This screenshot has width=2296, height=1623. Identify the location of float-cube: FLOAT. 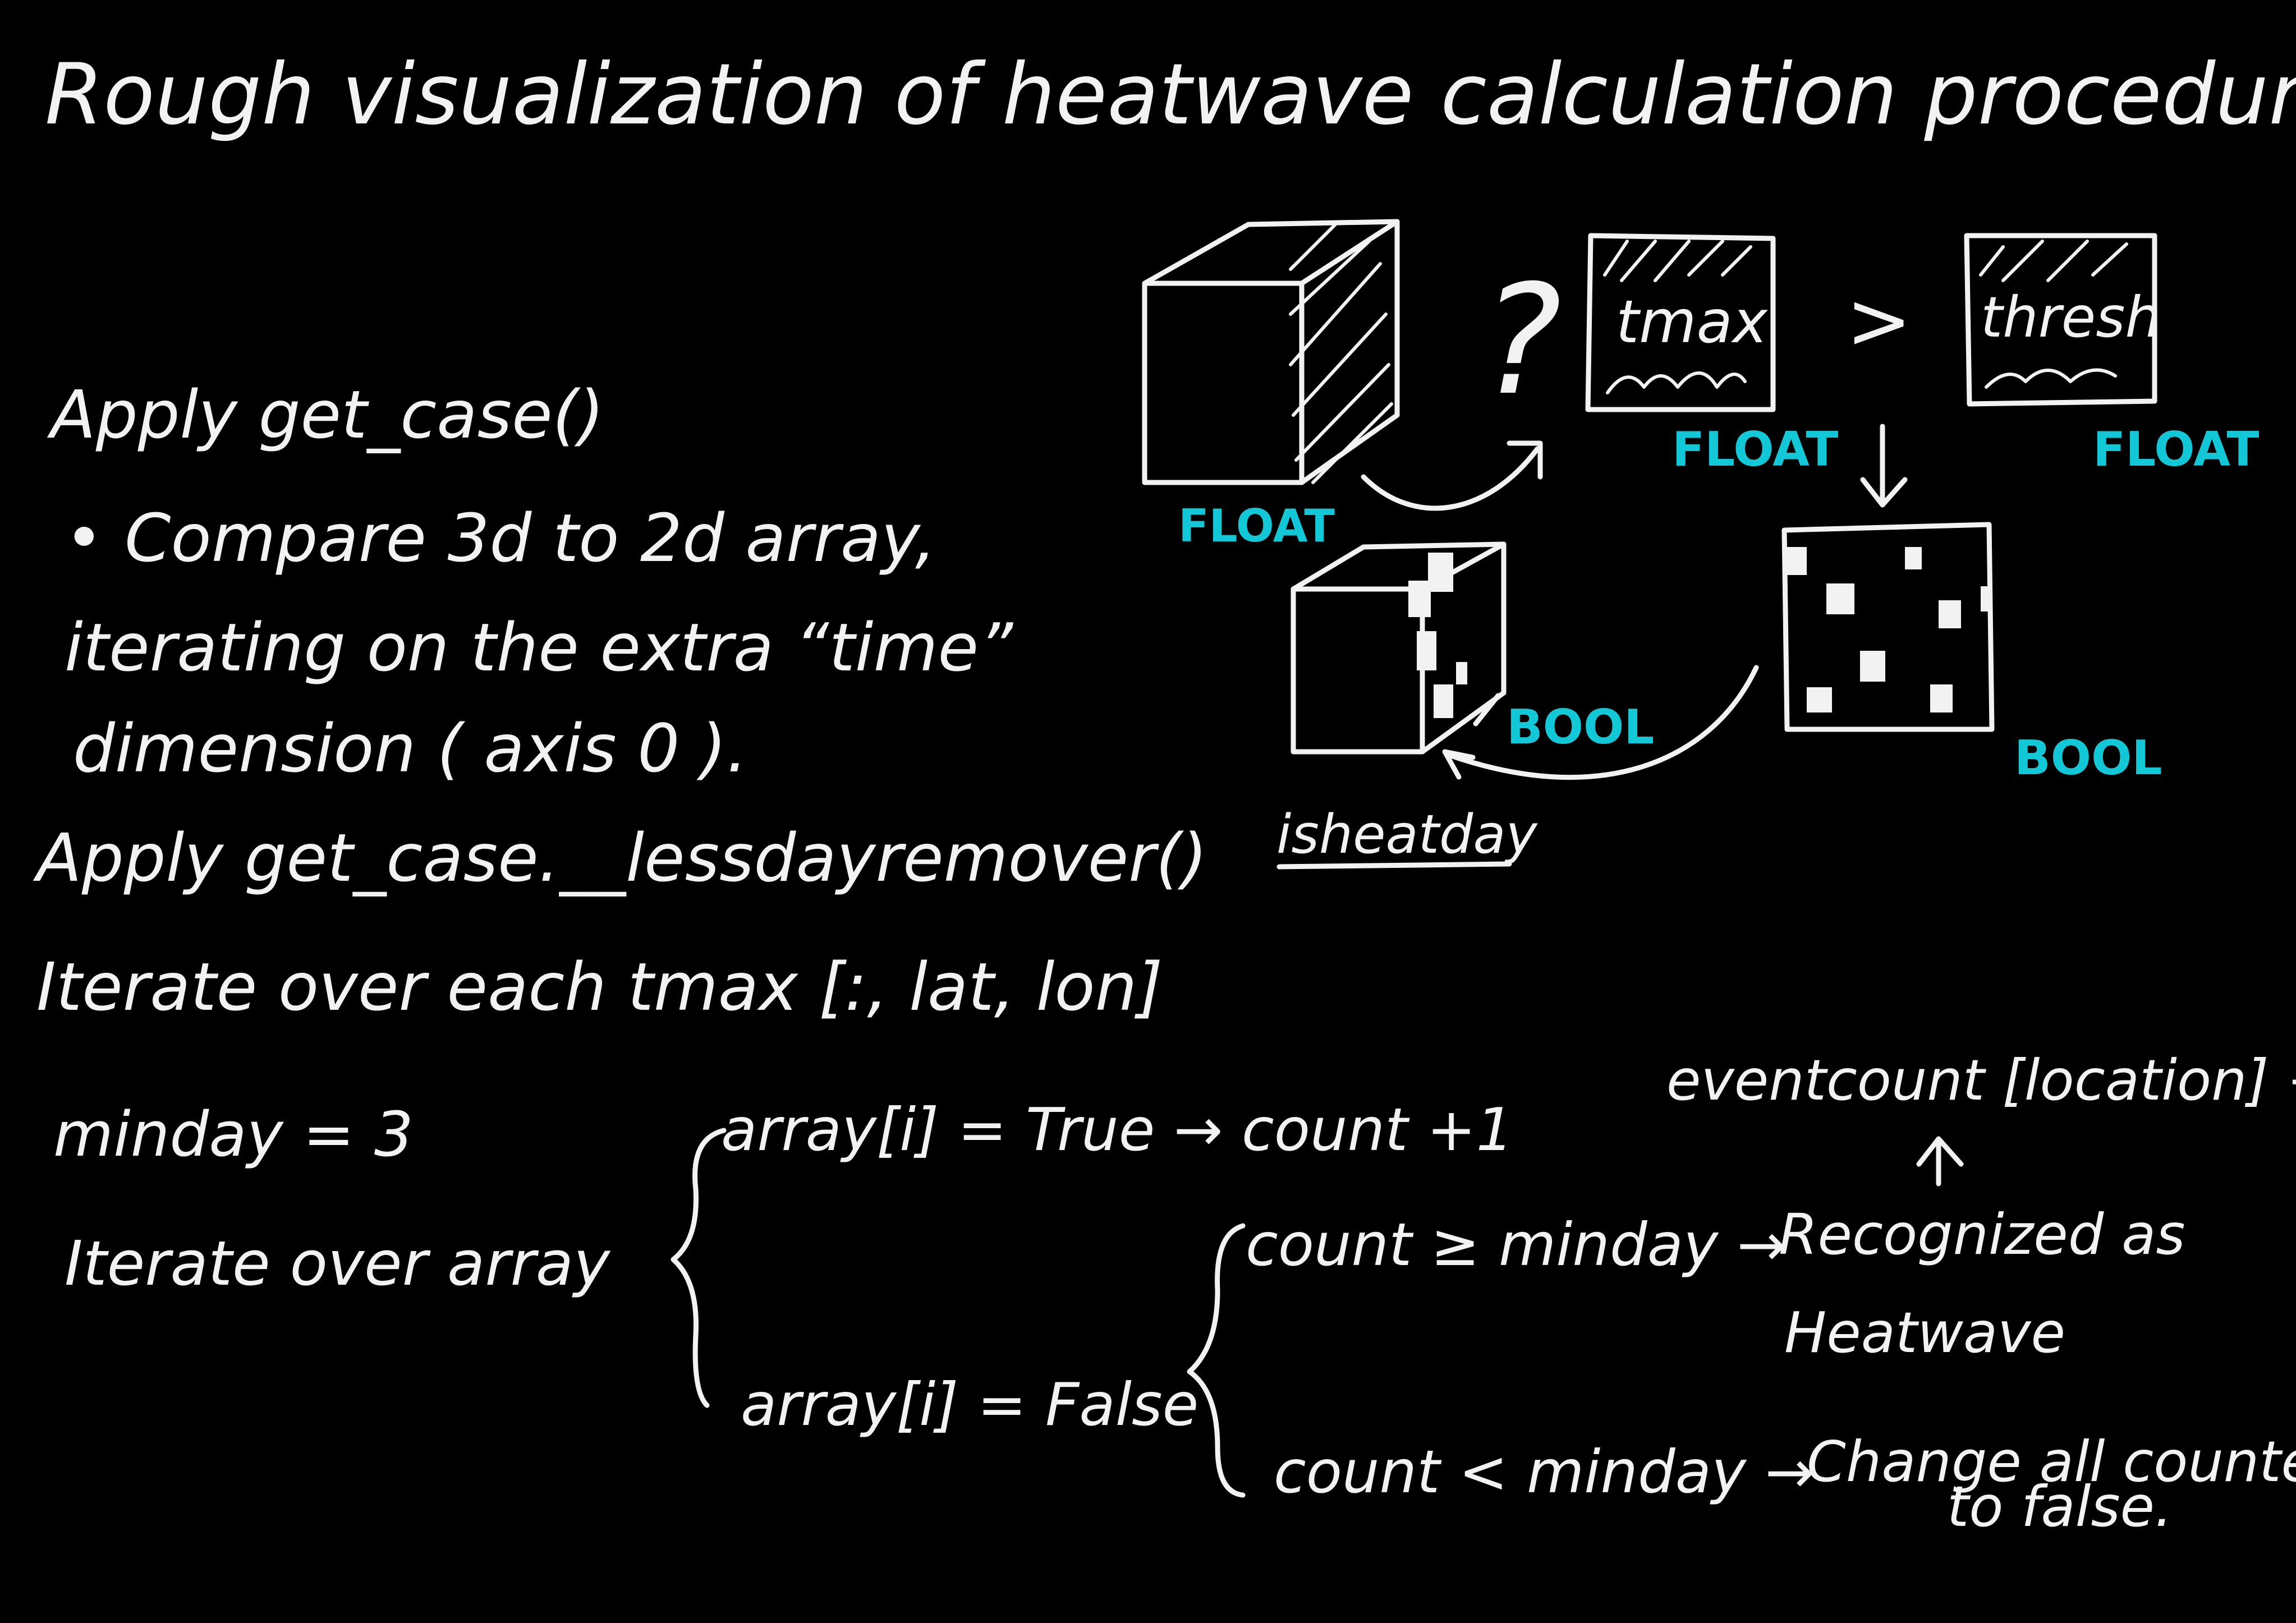
(1271, 385).